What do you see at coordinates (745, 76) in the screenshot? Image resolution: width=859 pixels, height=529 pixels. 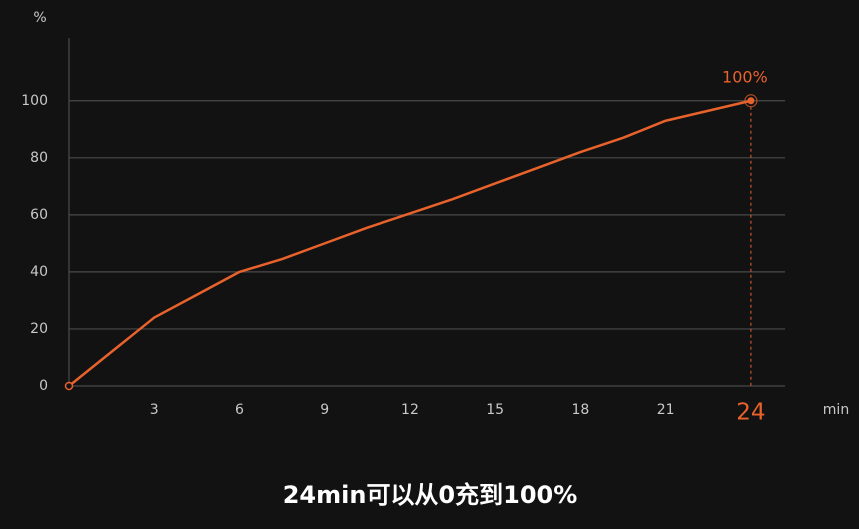 I see `highlight-label: 100%` at bounding box center [745, 76].